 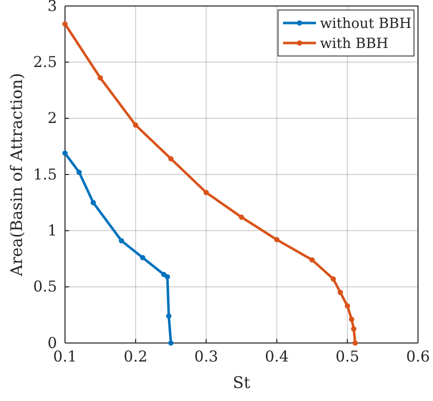 I want to click on legend-label: with BBH, so click(x=354, y=44).